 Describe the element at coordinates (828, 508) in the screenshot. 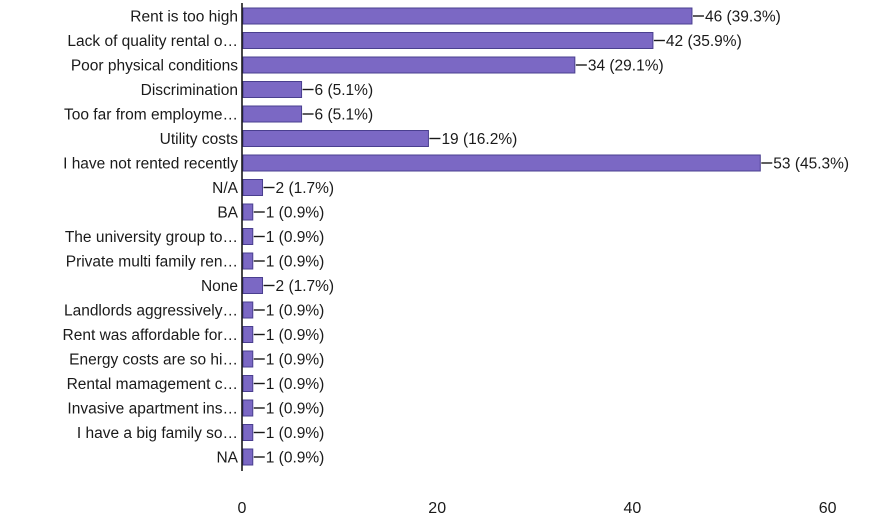

I see `x-tick-label: 60` at that location.